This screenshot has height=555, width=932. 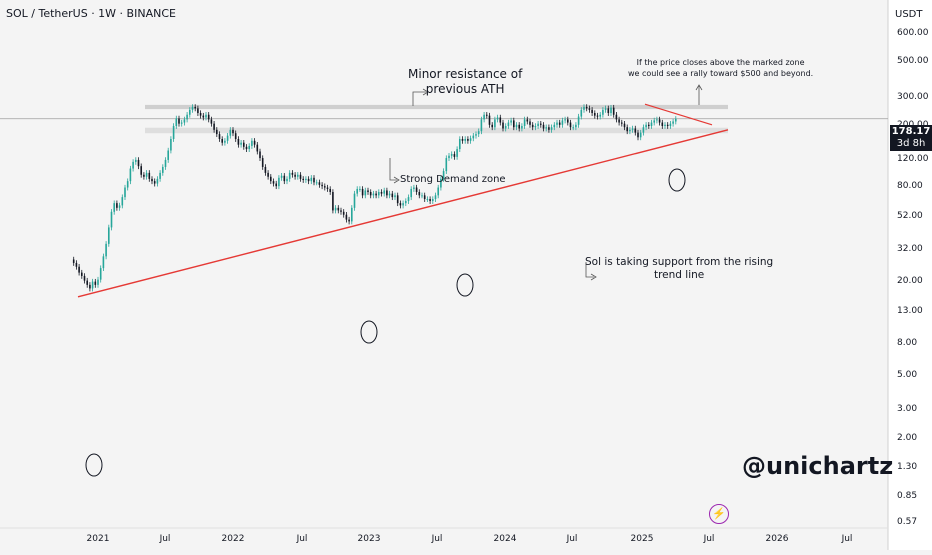 What do you see at coordinates (907, 522) in the screenshot?
I see `y-tick-label: 0.57` at bounding box center [907, 522].